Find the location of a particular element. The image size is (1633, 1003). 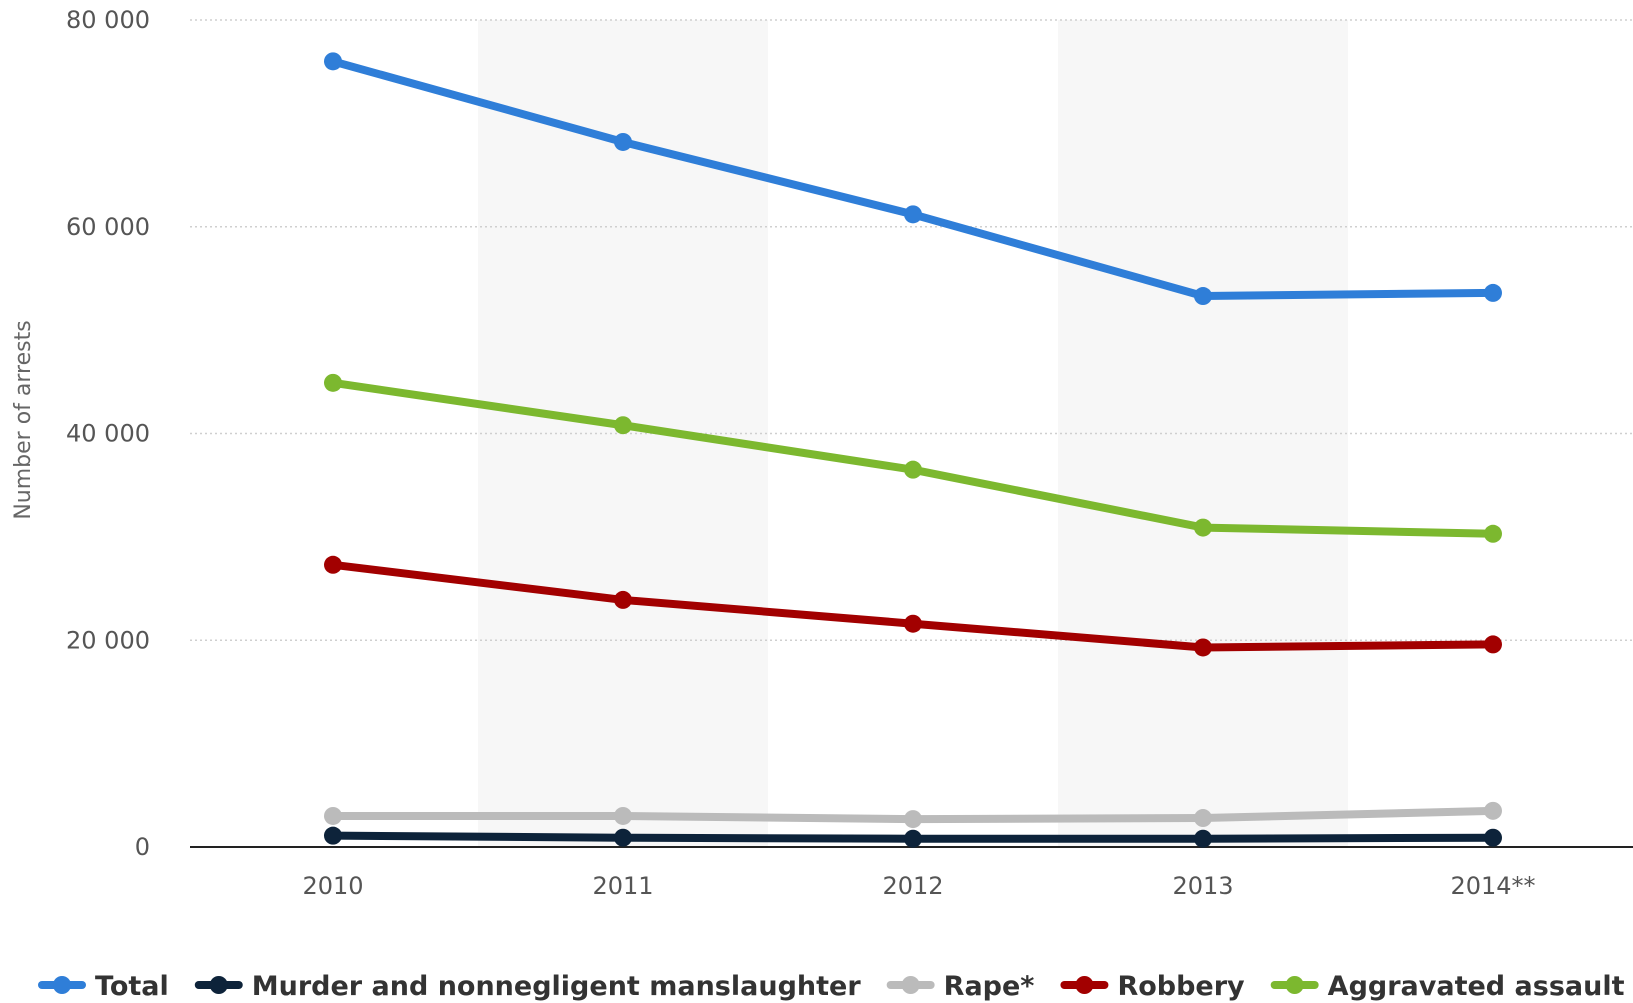

x-axis-ticks: 2010 2011 2012 2013 2014** is located at coordinates (918, 886).